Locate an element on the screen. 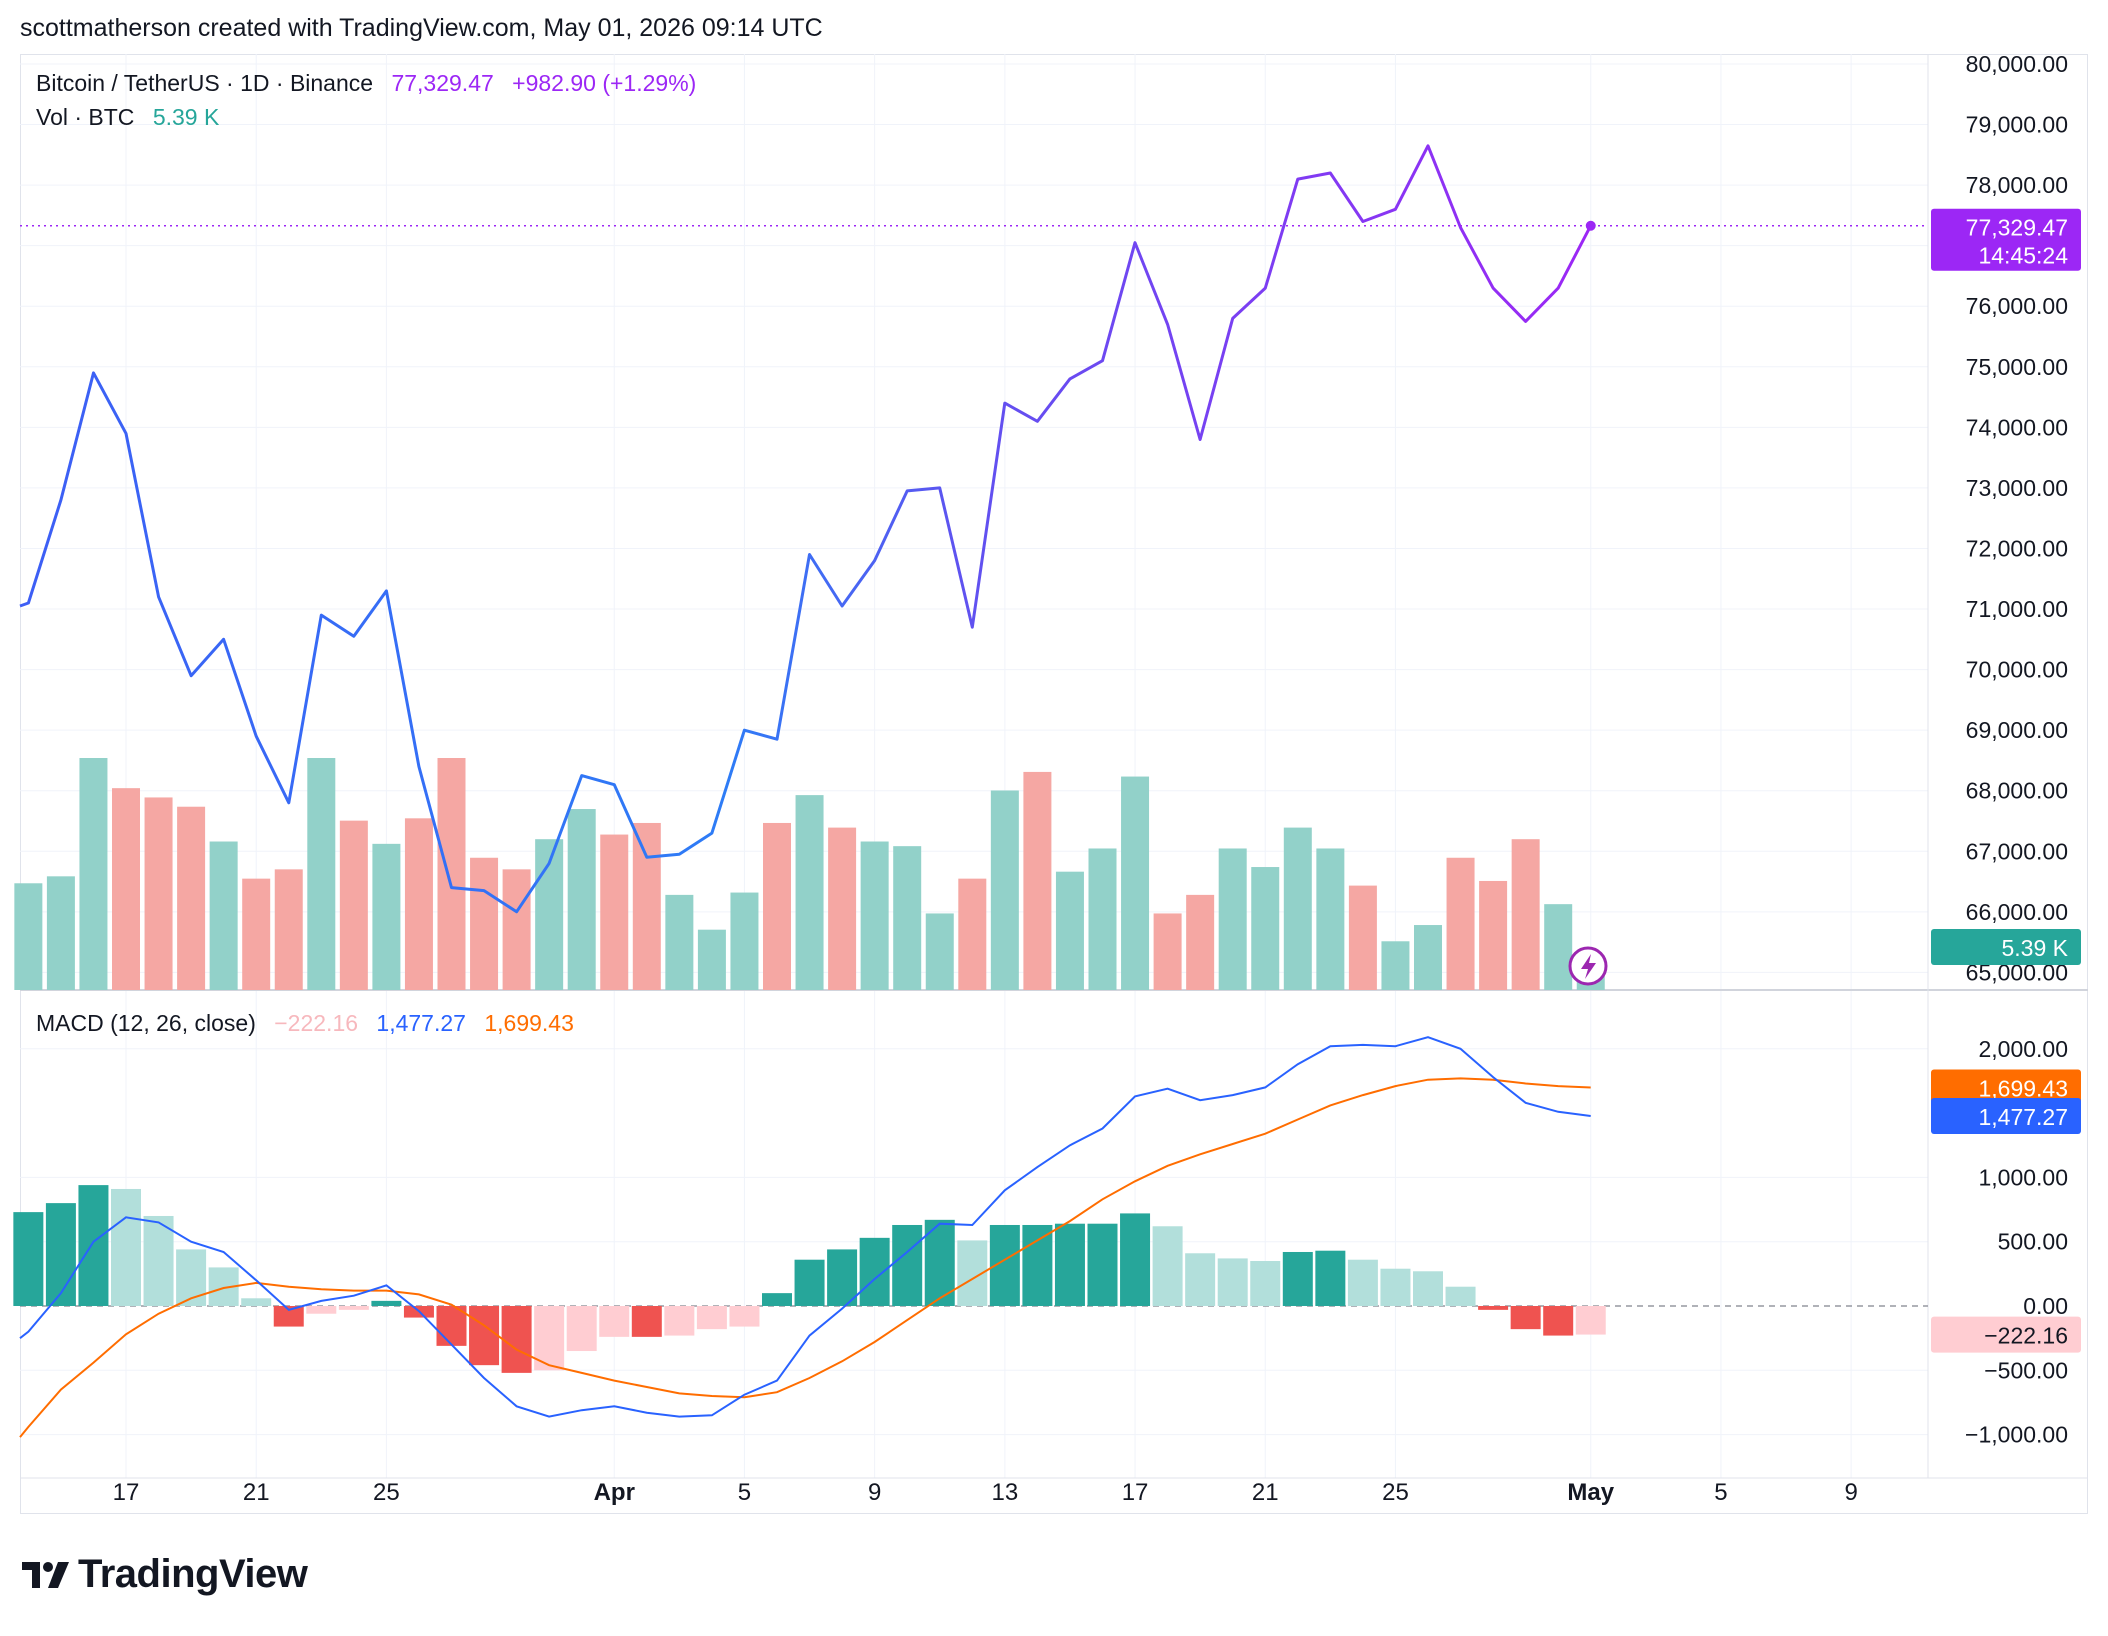  tradingview-logo: TradingView is located at coordinates (165, 1574).